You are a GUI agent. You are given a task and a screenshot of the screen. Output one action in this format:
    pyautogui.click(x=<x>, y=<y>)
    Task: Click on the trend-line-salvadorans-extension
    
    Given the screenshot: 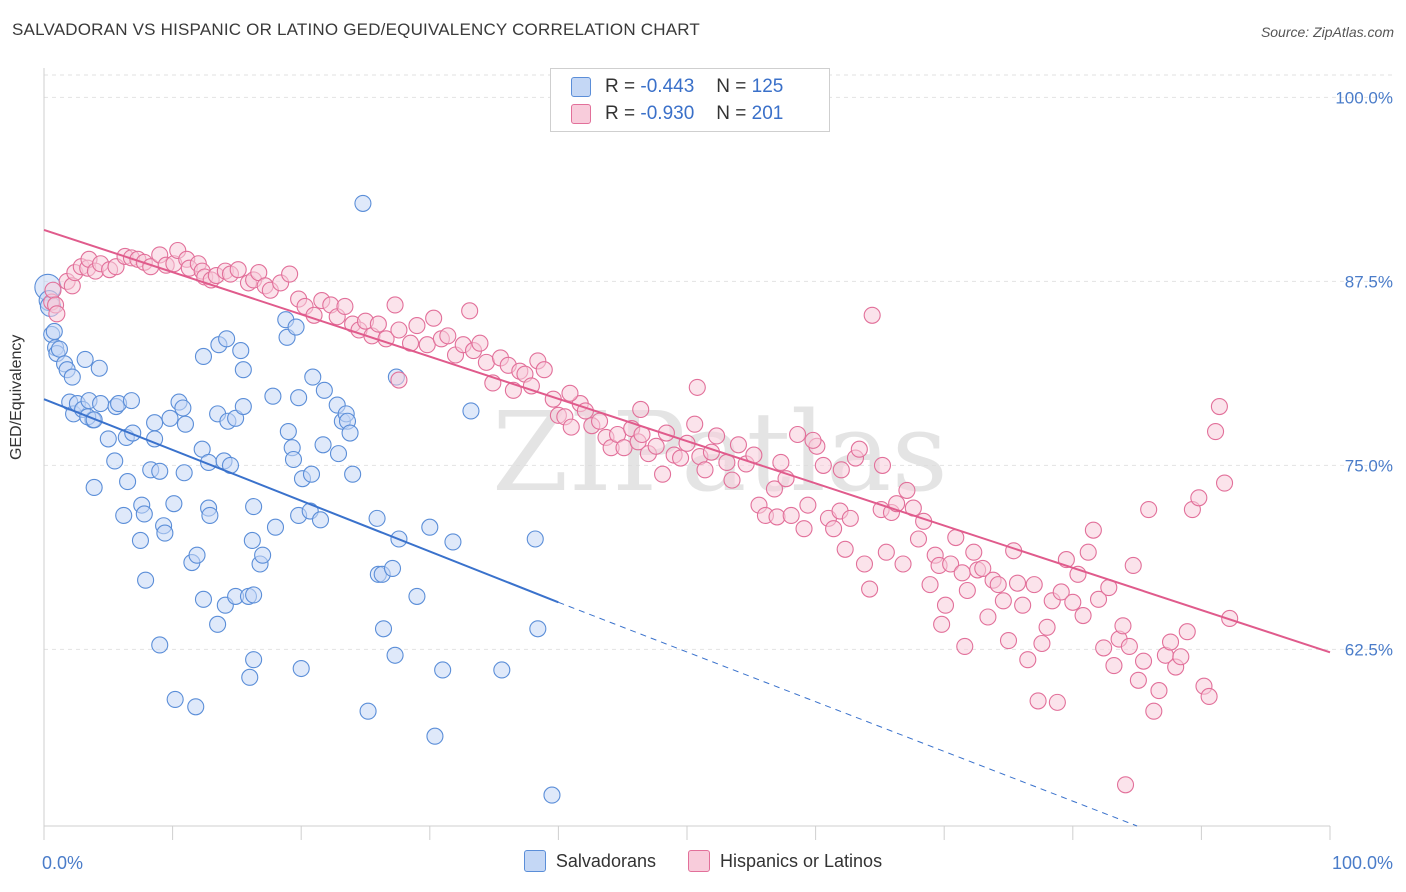 What is the action you would take?
    pyautogui.click(x=848, y=714)
    